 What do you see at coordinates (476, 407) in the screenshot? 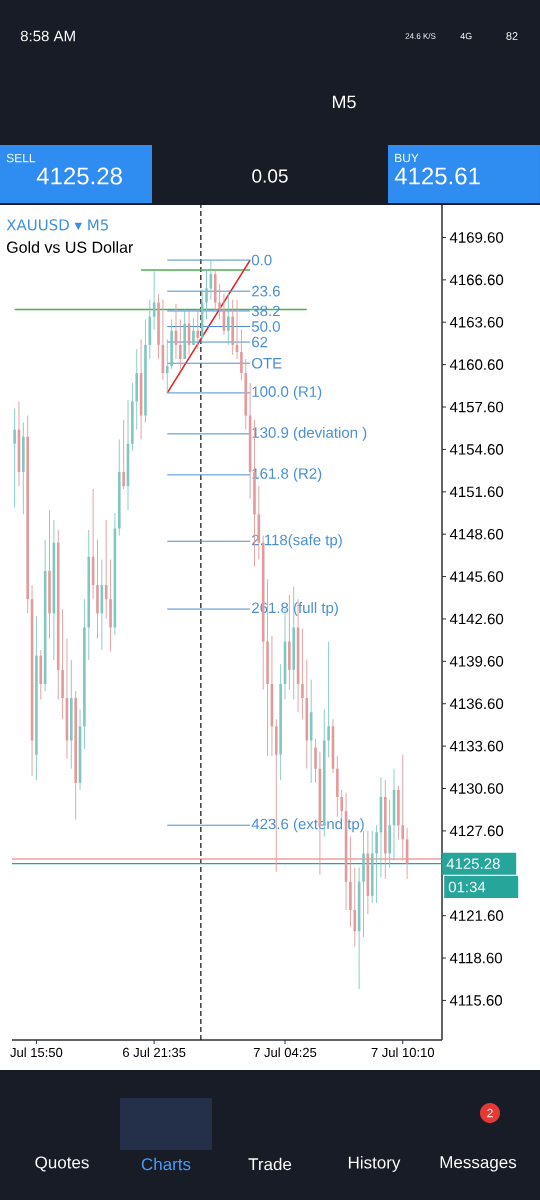
I see `y-tick-label: 4157.60` at bounding box center [476, 407].